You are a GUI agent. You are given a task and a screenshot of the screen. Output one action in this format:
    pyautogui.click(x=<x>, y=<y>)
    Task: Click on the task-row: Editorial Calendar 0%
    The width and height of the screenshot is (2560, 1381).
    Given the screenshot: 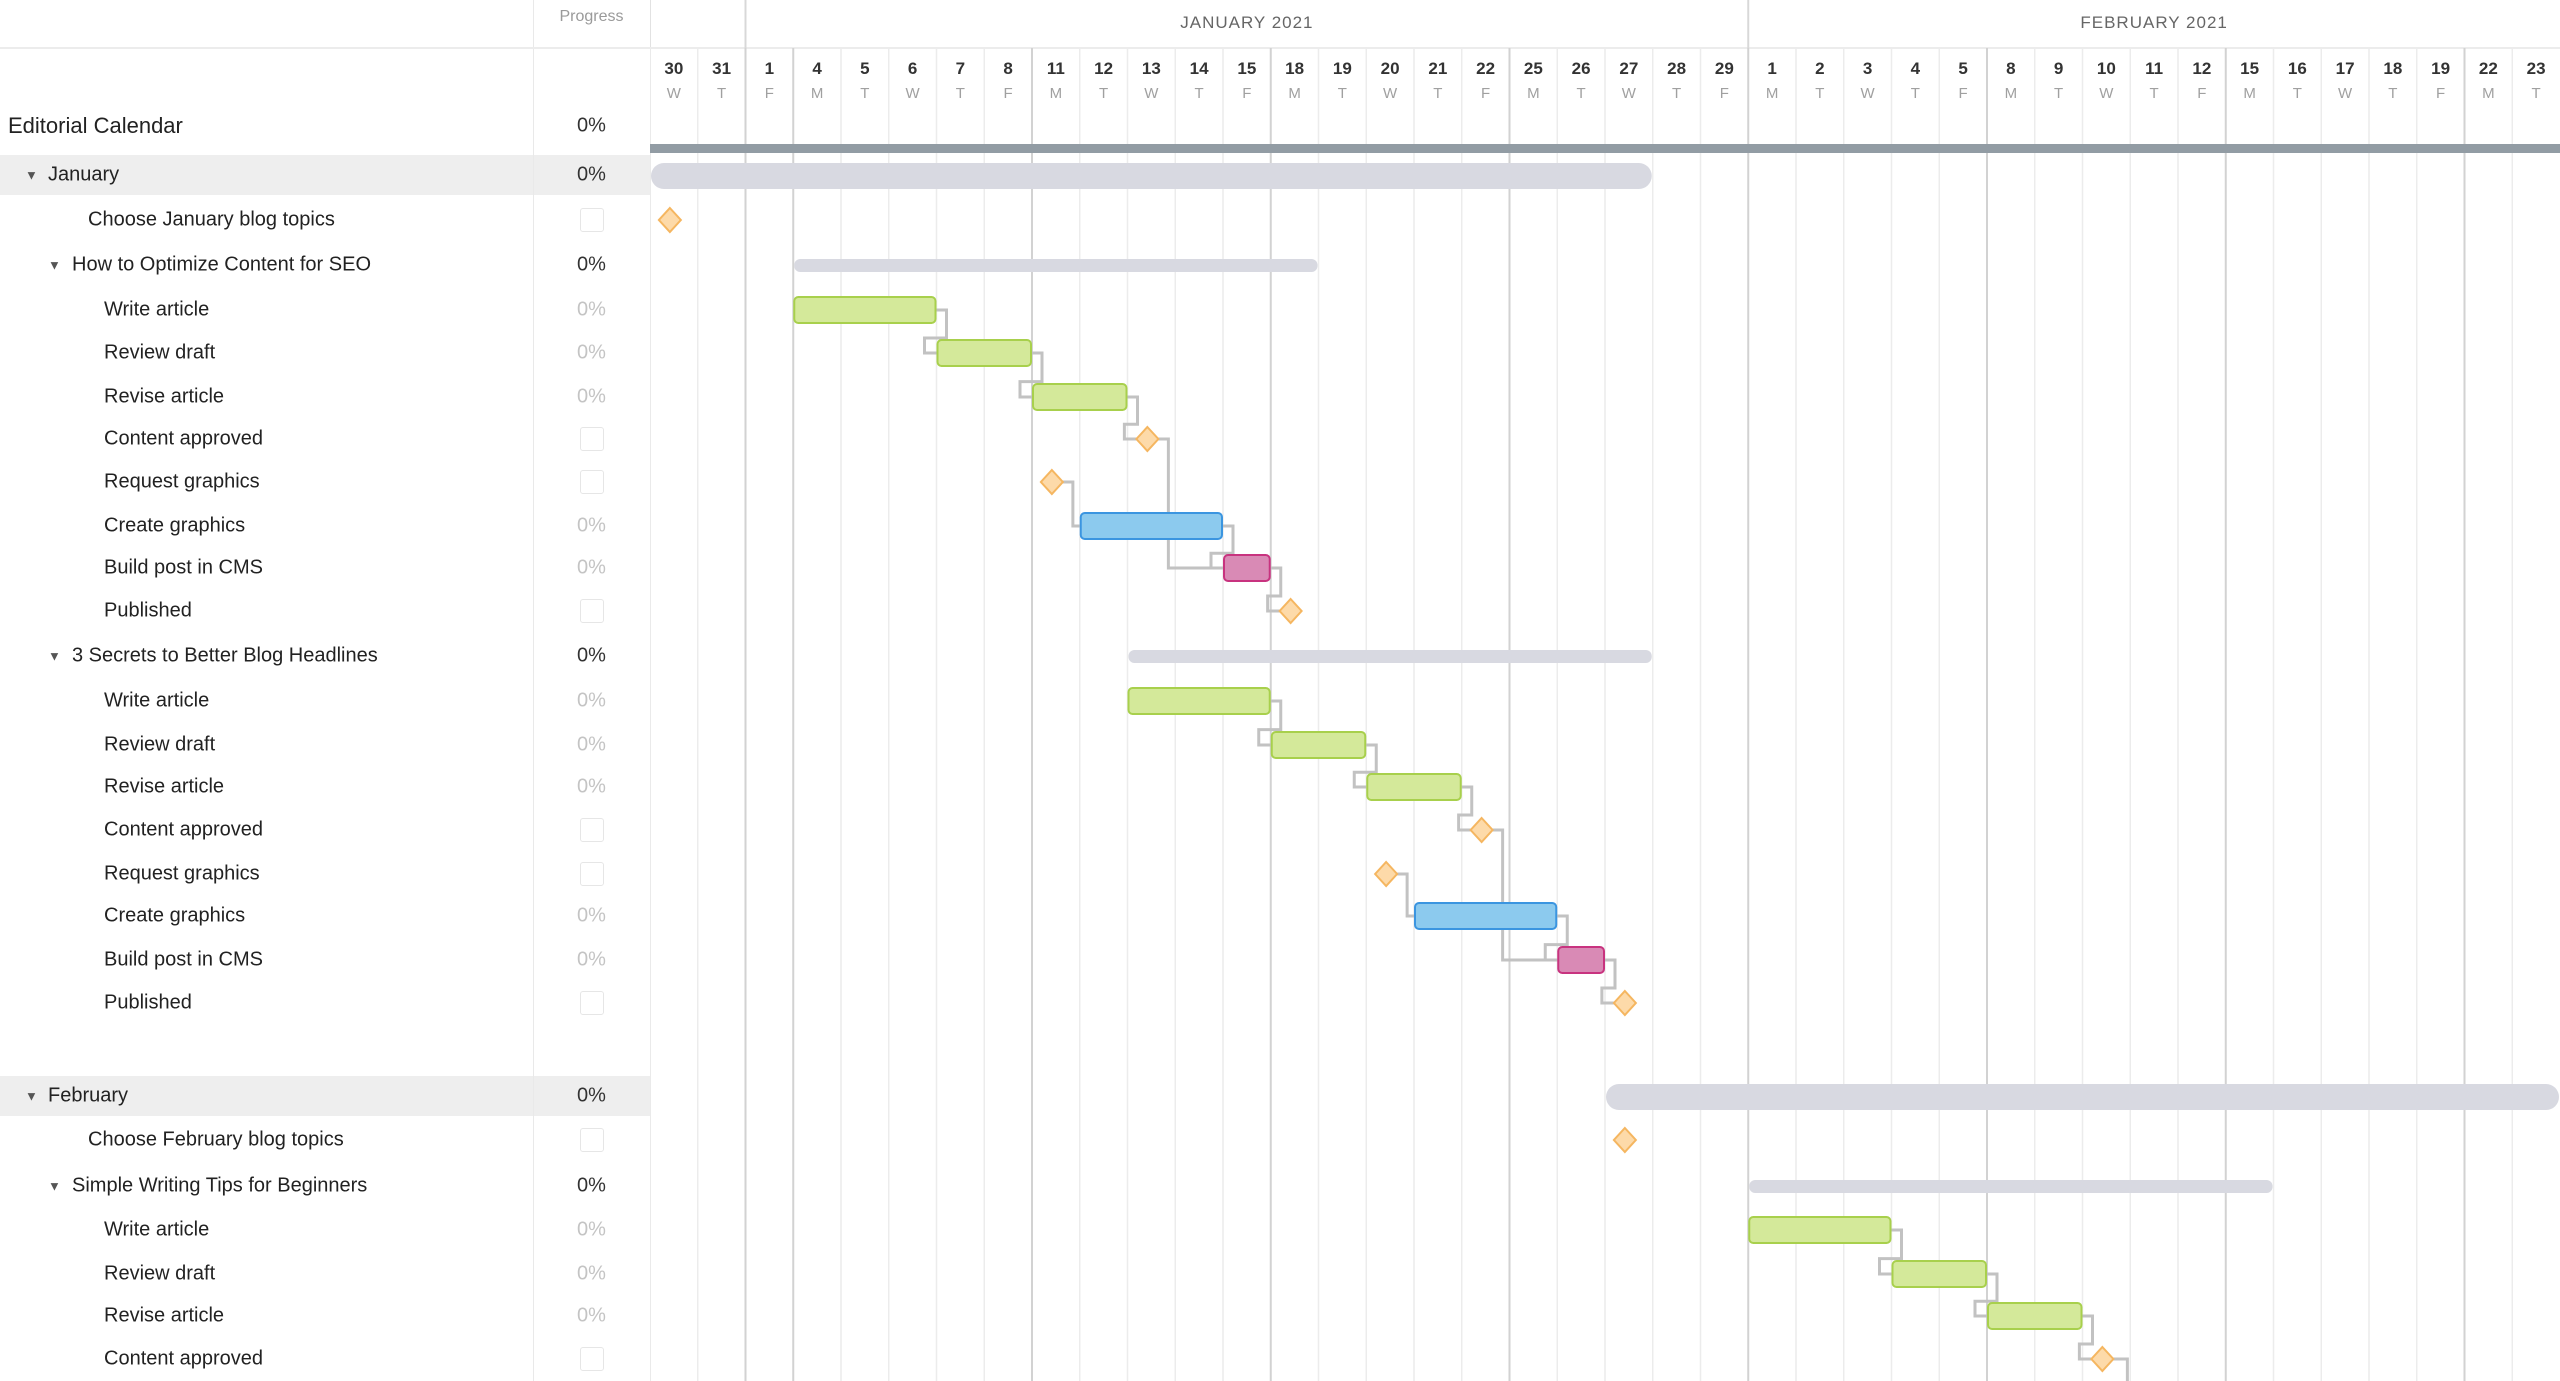 What is the action you would take?
    pyautogui.click(x=325, y=126)
    